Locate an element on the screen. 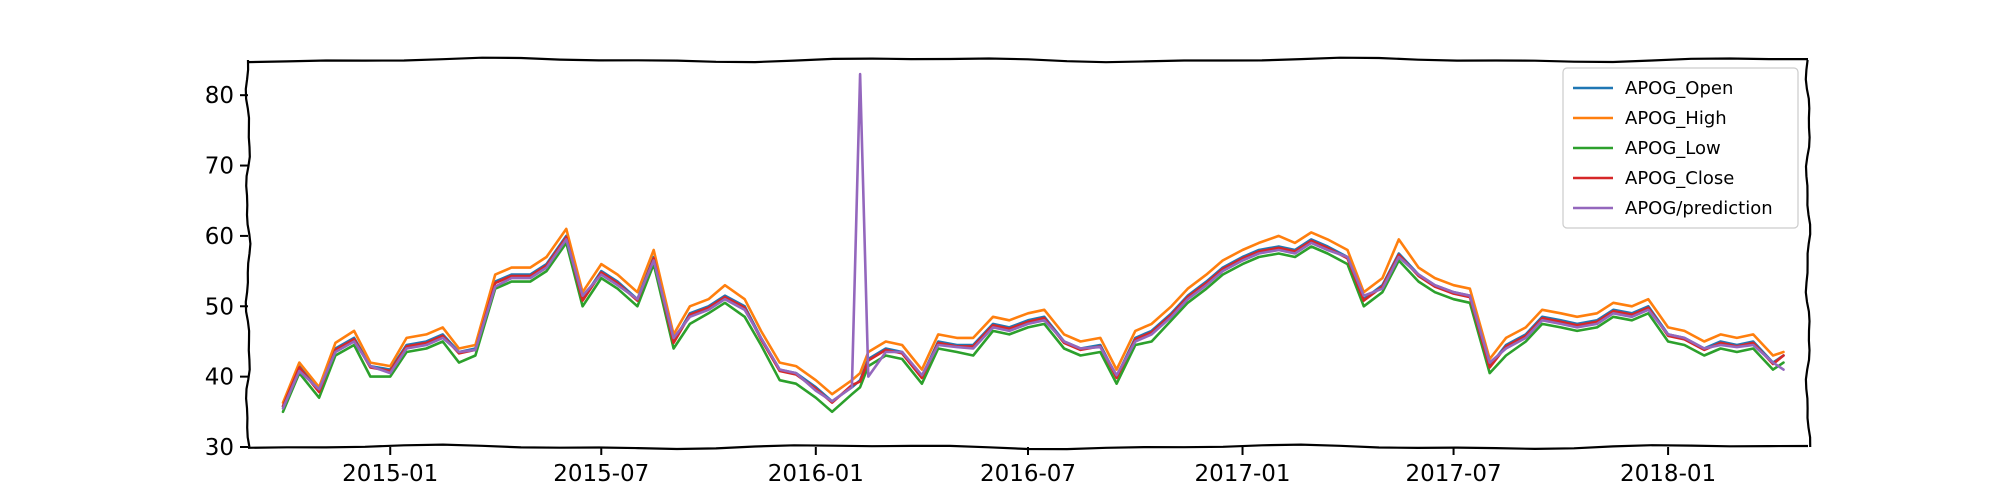 This screenshot has width=2000, height=500. y-axis: 30 40 50 60 70 80 is located at coordinates (226, 272).